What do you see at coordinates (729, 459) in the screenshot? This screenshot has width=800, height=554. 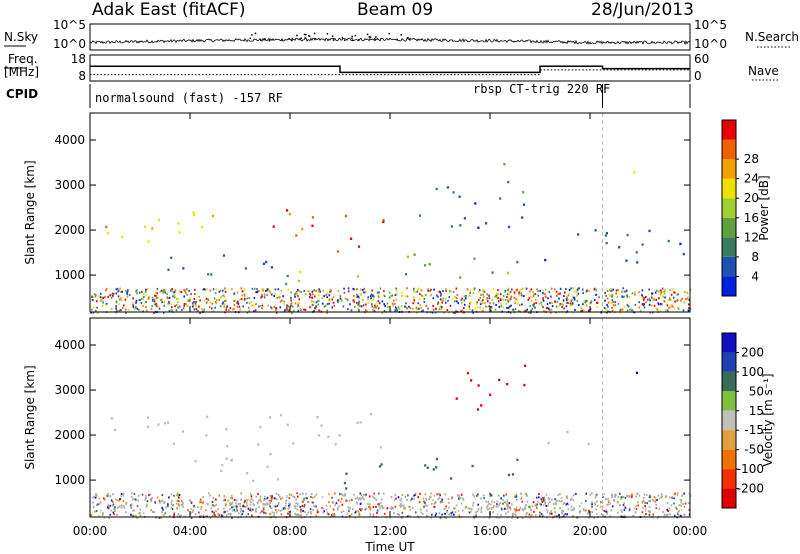 I see `velocity-colorbar-segment` at bounding box center [729, 459].